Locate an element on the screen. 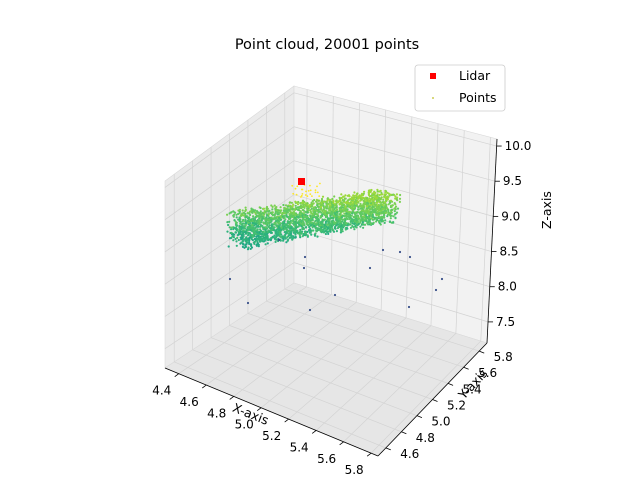 Image resolution: width=640 pixels, height=485 pixels. z-grid-back is located at coordinates (391, 258).